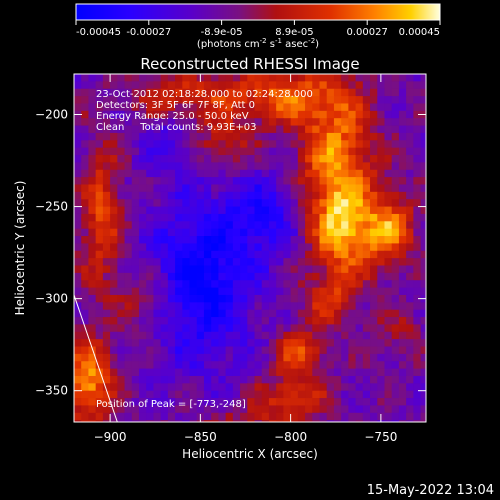 The image size is (500, 500). Describe the element at coordinates (51, 391) in the screenshot. I see `y-tick-label: −350` at that location.